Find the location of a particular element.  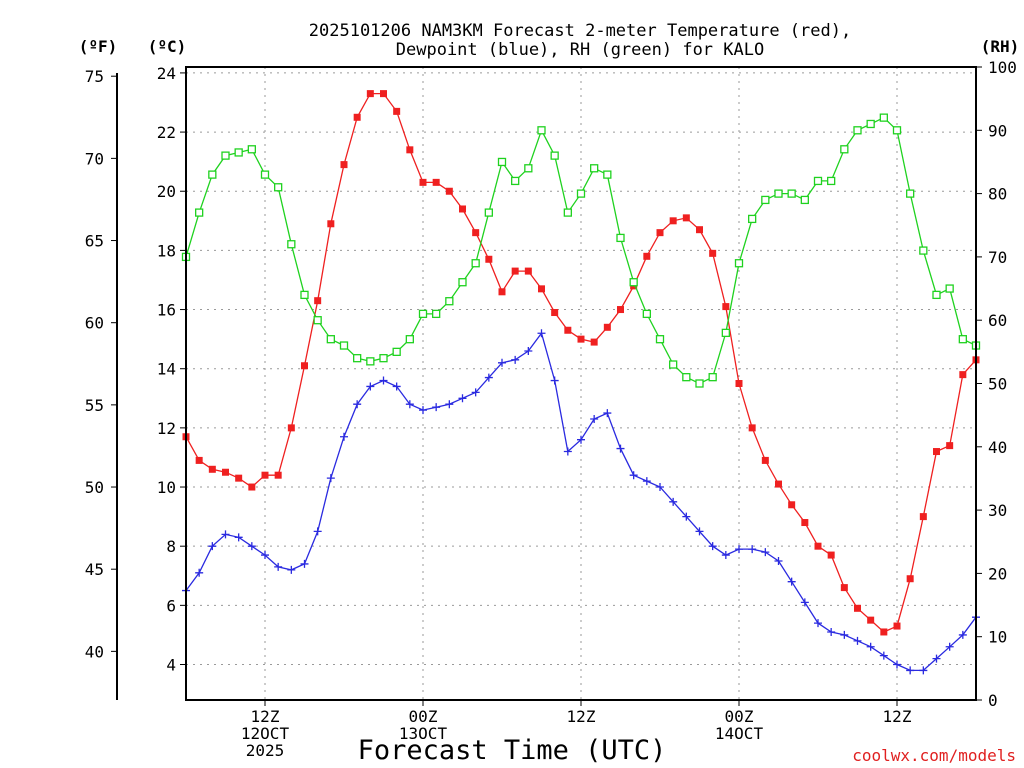

fahrenheit-tick-label: 60 is located at coordinates (94, 323).